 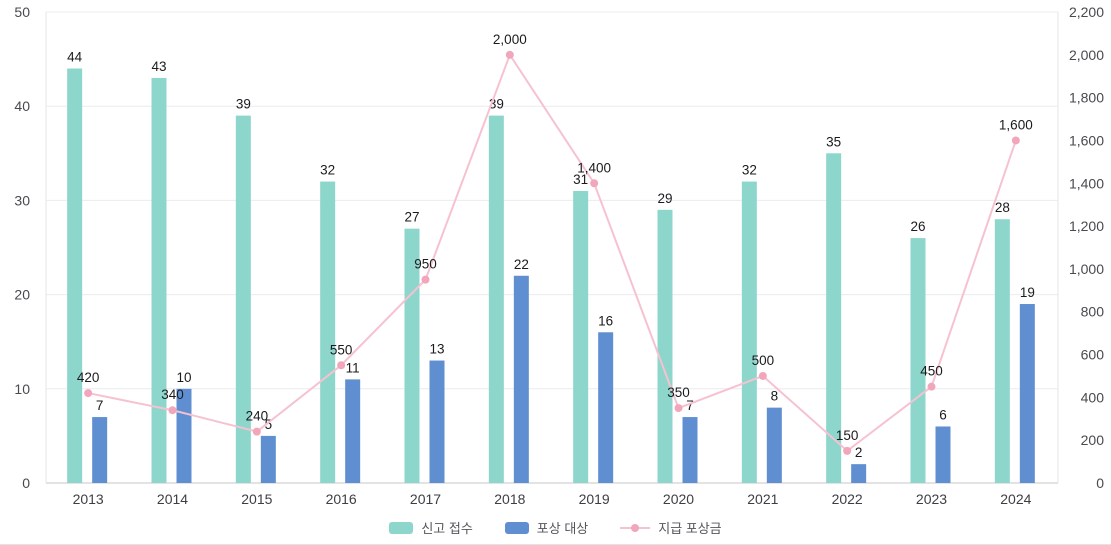 I want to click on left-axis-tick-label: 20, so click(x=22, y=295).